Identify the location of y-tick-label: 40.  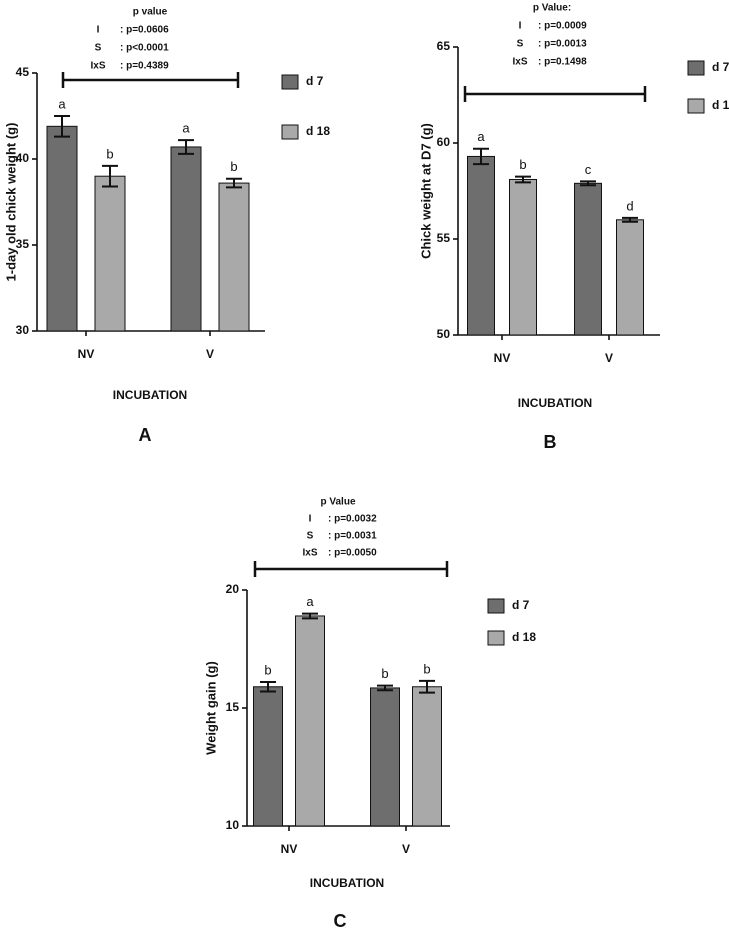
(23, 158).